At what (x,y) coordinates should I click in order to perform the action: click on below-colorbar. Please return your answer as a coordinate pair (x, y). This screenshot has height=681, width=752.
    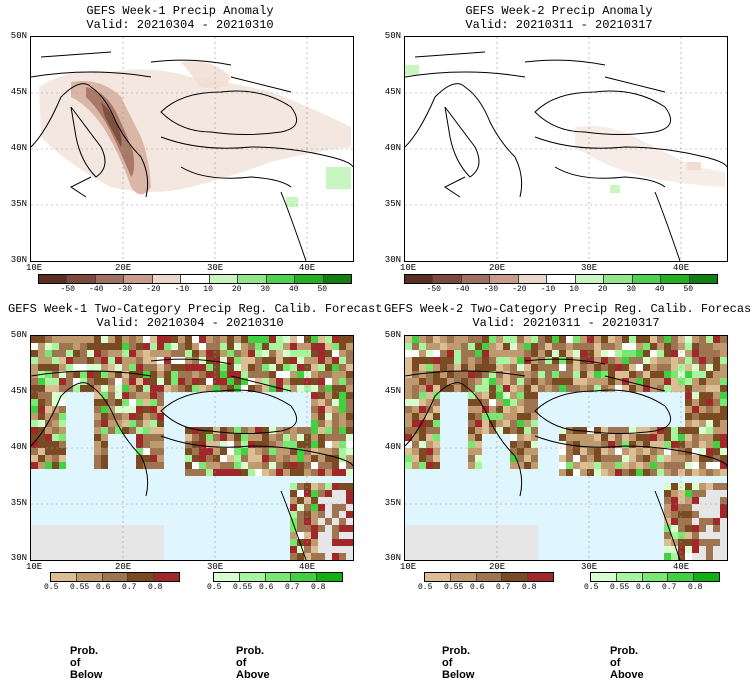
    Looking at the image, I should click on (489, 577).